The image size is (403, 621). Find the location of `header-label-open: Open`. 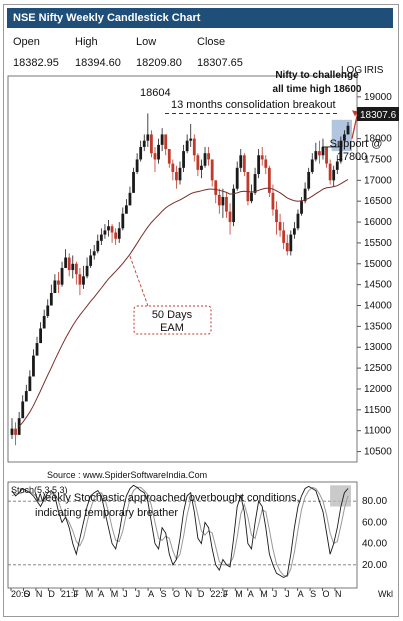

header-label-open: Open is located at coordinates (26, 42).